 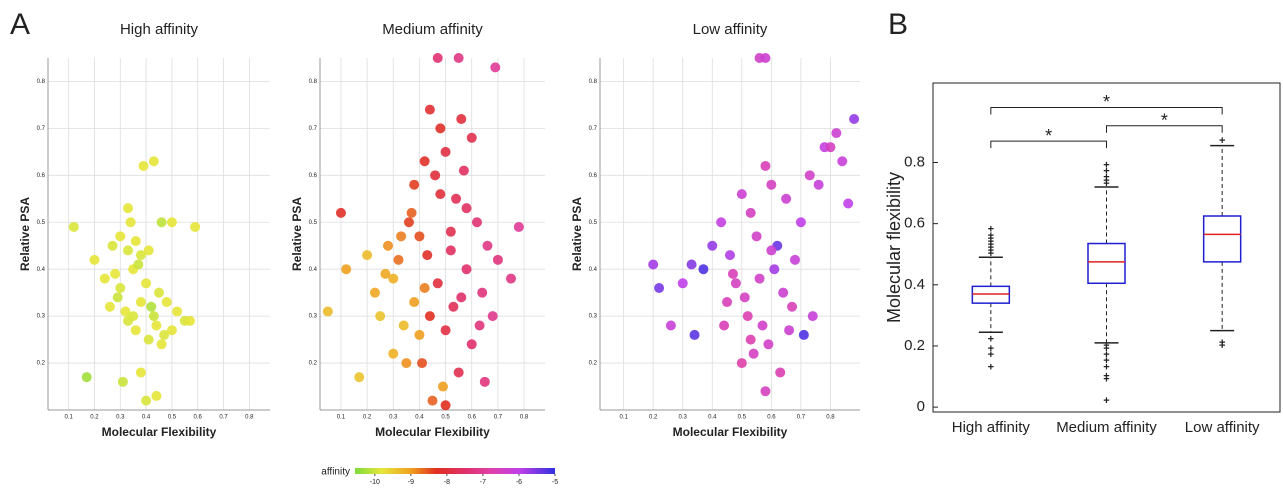 I want to click on y-tick-label: 0.3, so click(x=313, y=317).